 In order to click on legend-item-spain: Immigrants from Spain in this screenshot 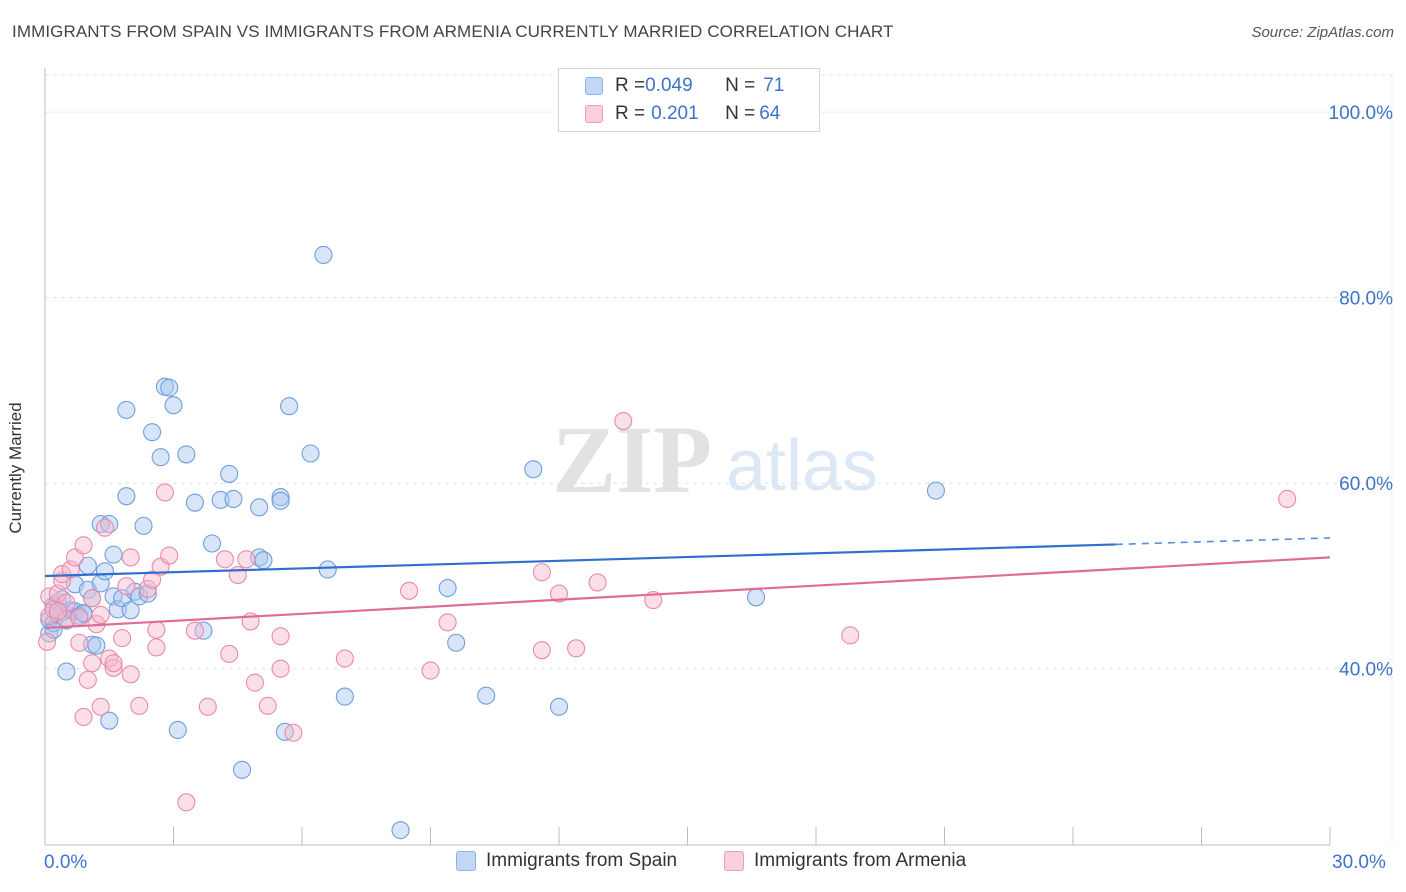, I will do `click(566, 861)`.